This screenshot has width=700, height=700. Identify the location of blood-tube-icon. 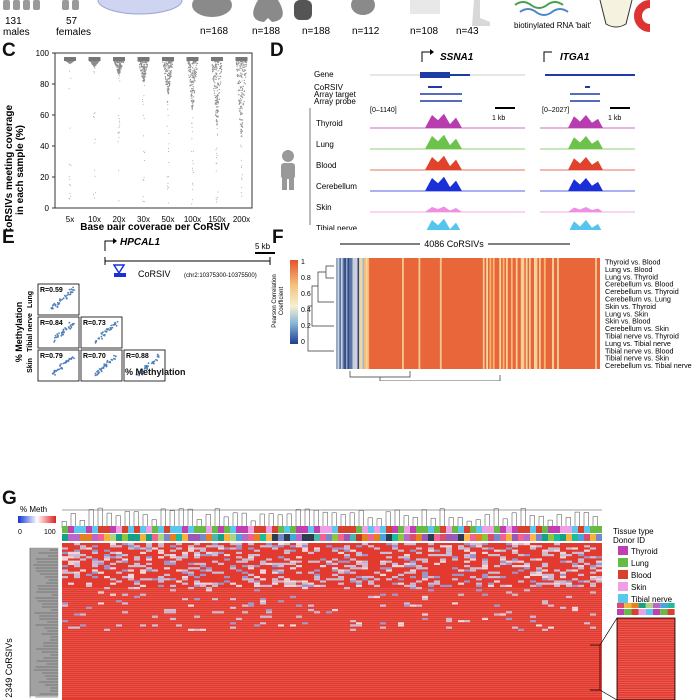
(303, 10).